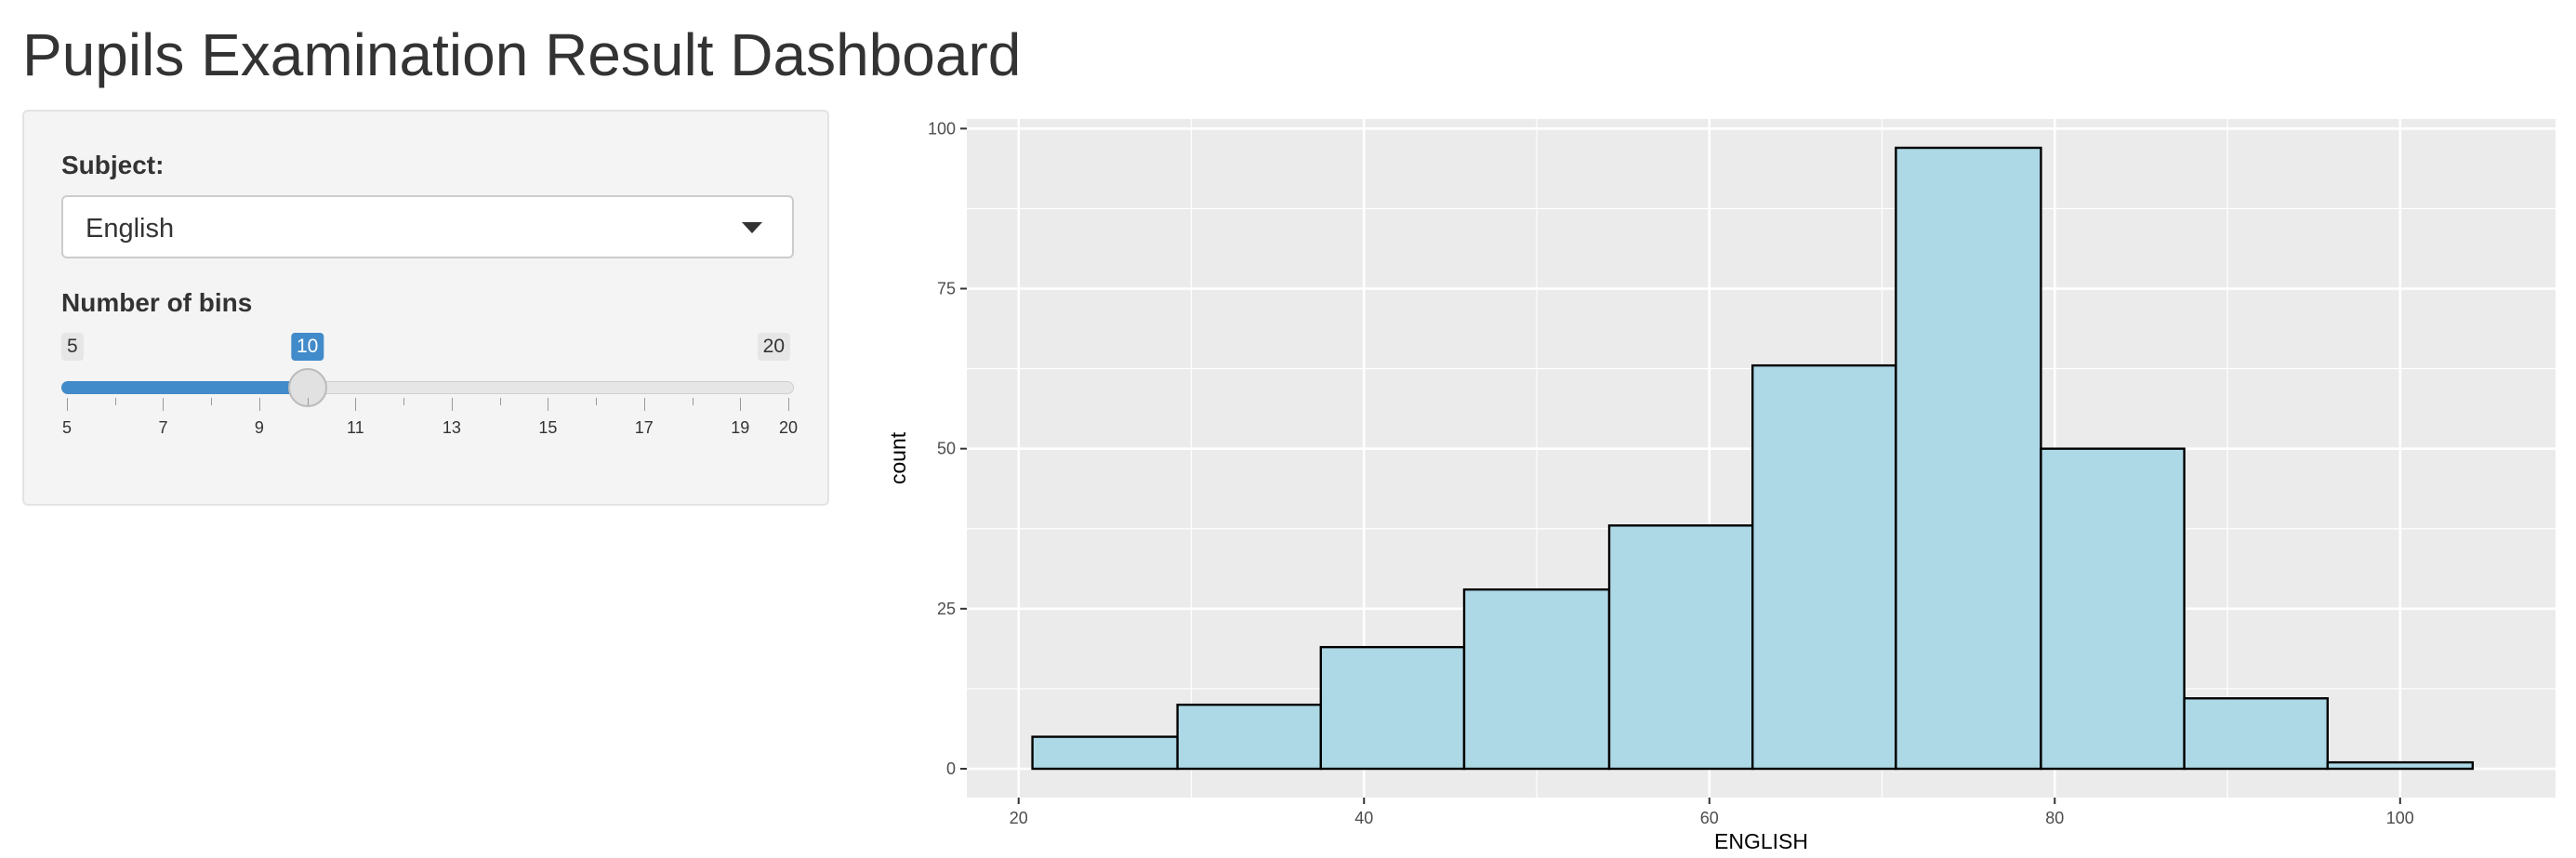 This screenshot has width=2576, height=858. What do you see at coordinates (2054, 818) in the screenshot?
I see `x-tick-label: 80` at bounding box center [2054, 818].